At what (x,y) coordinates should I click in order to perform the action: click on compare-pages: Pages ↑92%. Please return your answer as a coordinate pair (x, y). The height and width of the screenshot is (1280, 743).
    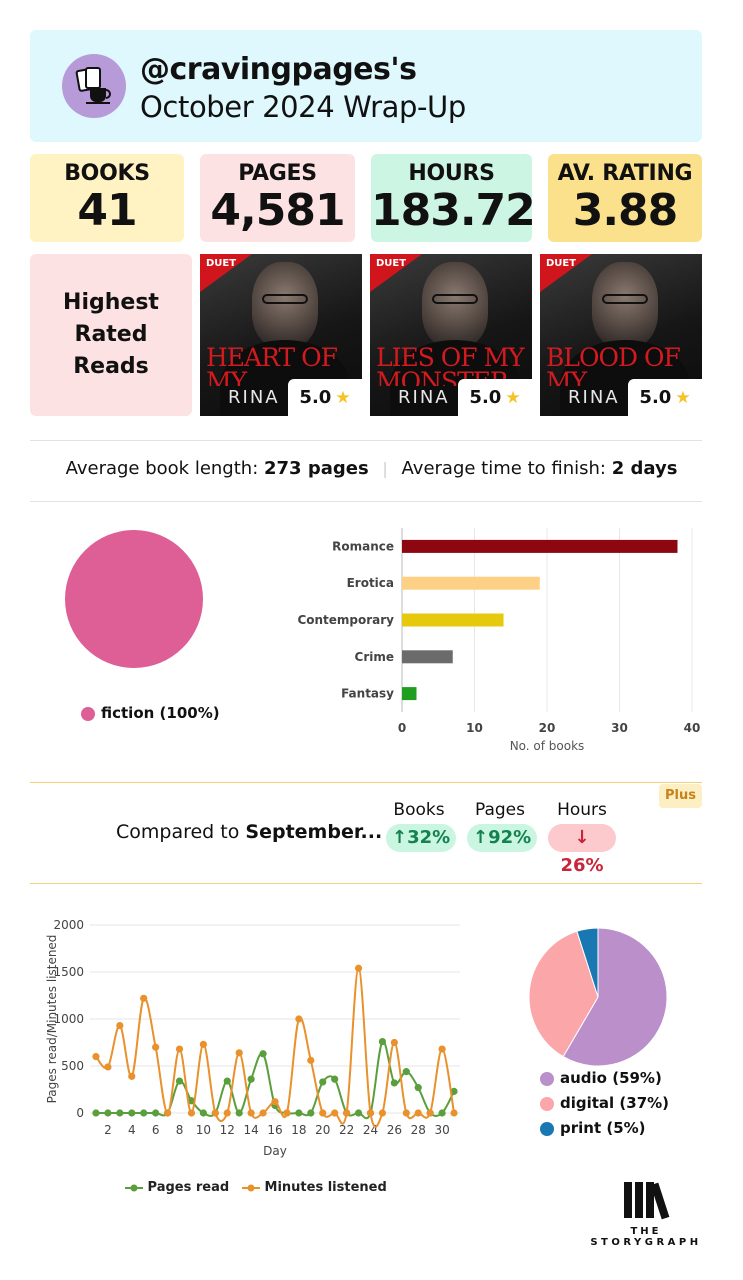
    Looking at the image, I should click on (502, 826).